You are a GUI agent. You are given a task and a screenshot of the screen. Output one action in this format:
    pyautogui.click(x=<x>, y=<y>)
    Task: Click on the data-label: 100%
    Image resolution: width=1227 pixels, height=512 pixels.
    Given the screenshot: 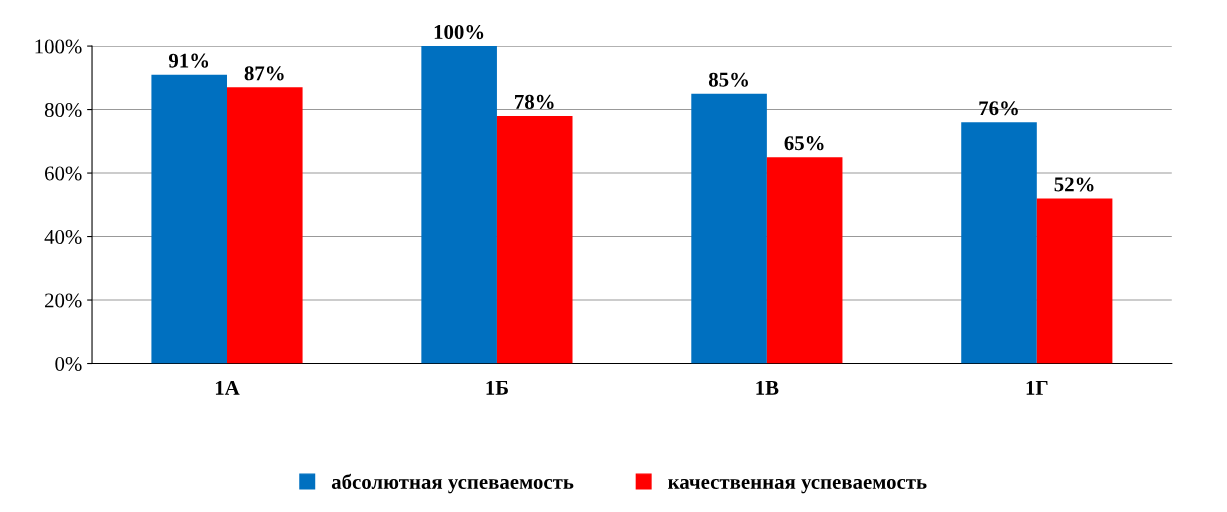 What is the action you would take?
    pyautogui.click(x=459, y=32)
    